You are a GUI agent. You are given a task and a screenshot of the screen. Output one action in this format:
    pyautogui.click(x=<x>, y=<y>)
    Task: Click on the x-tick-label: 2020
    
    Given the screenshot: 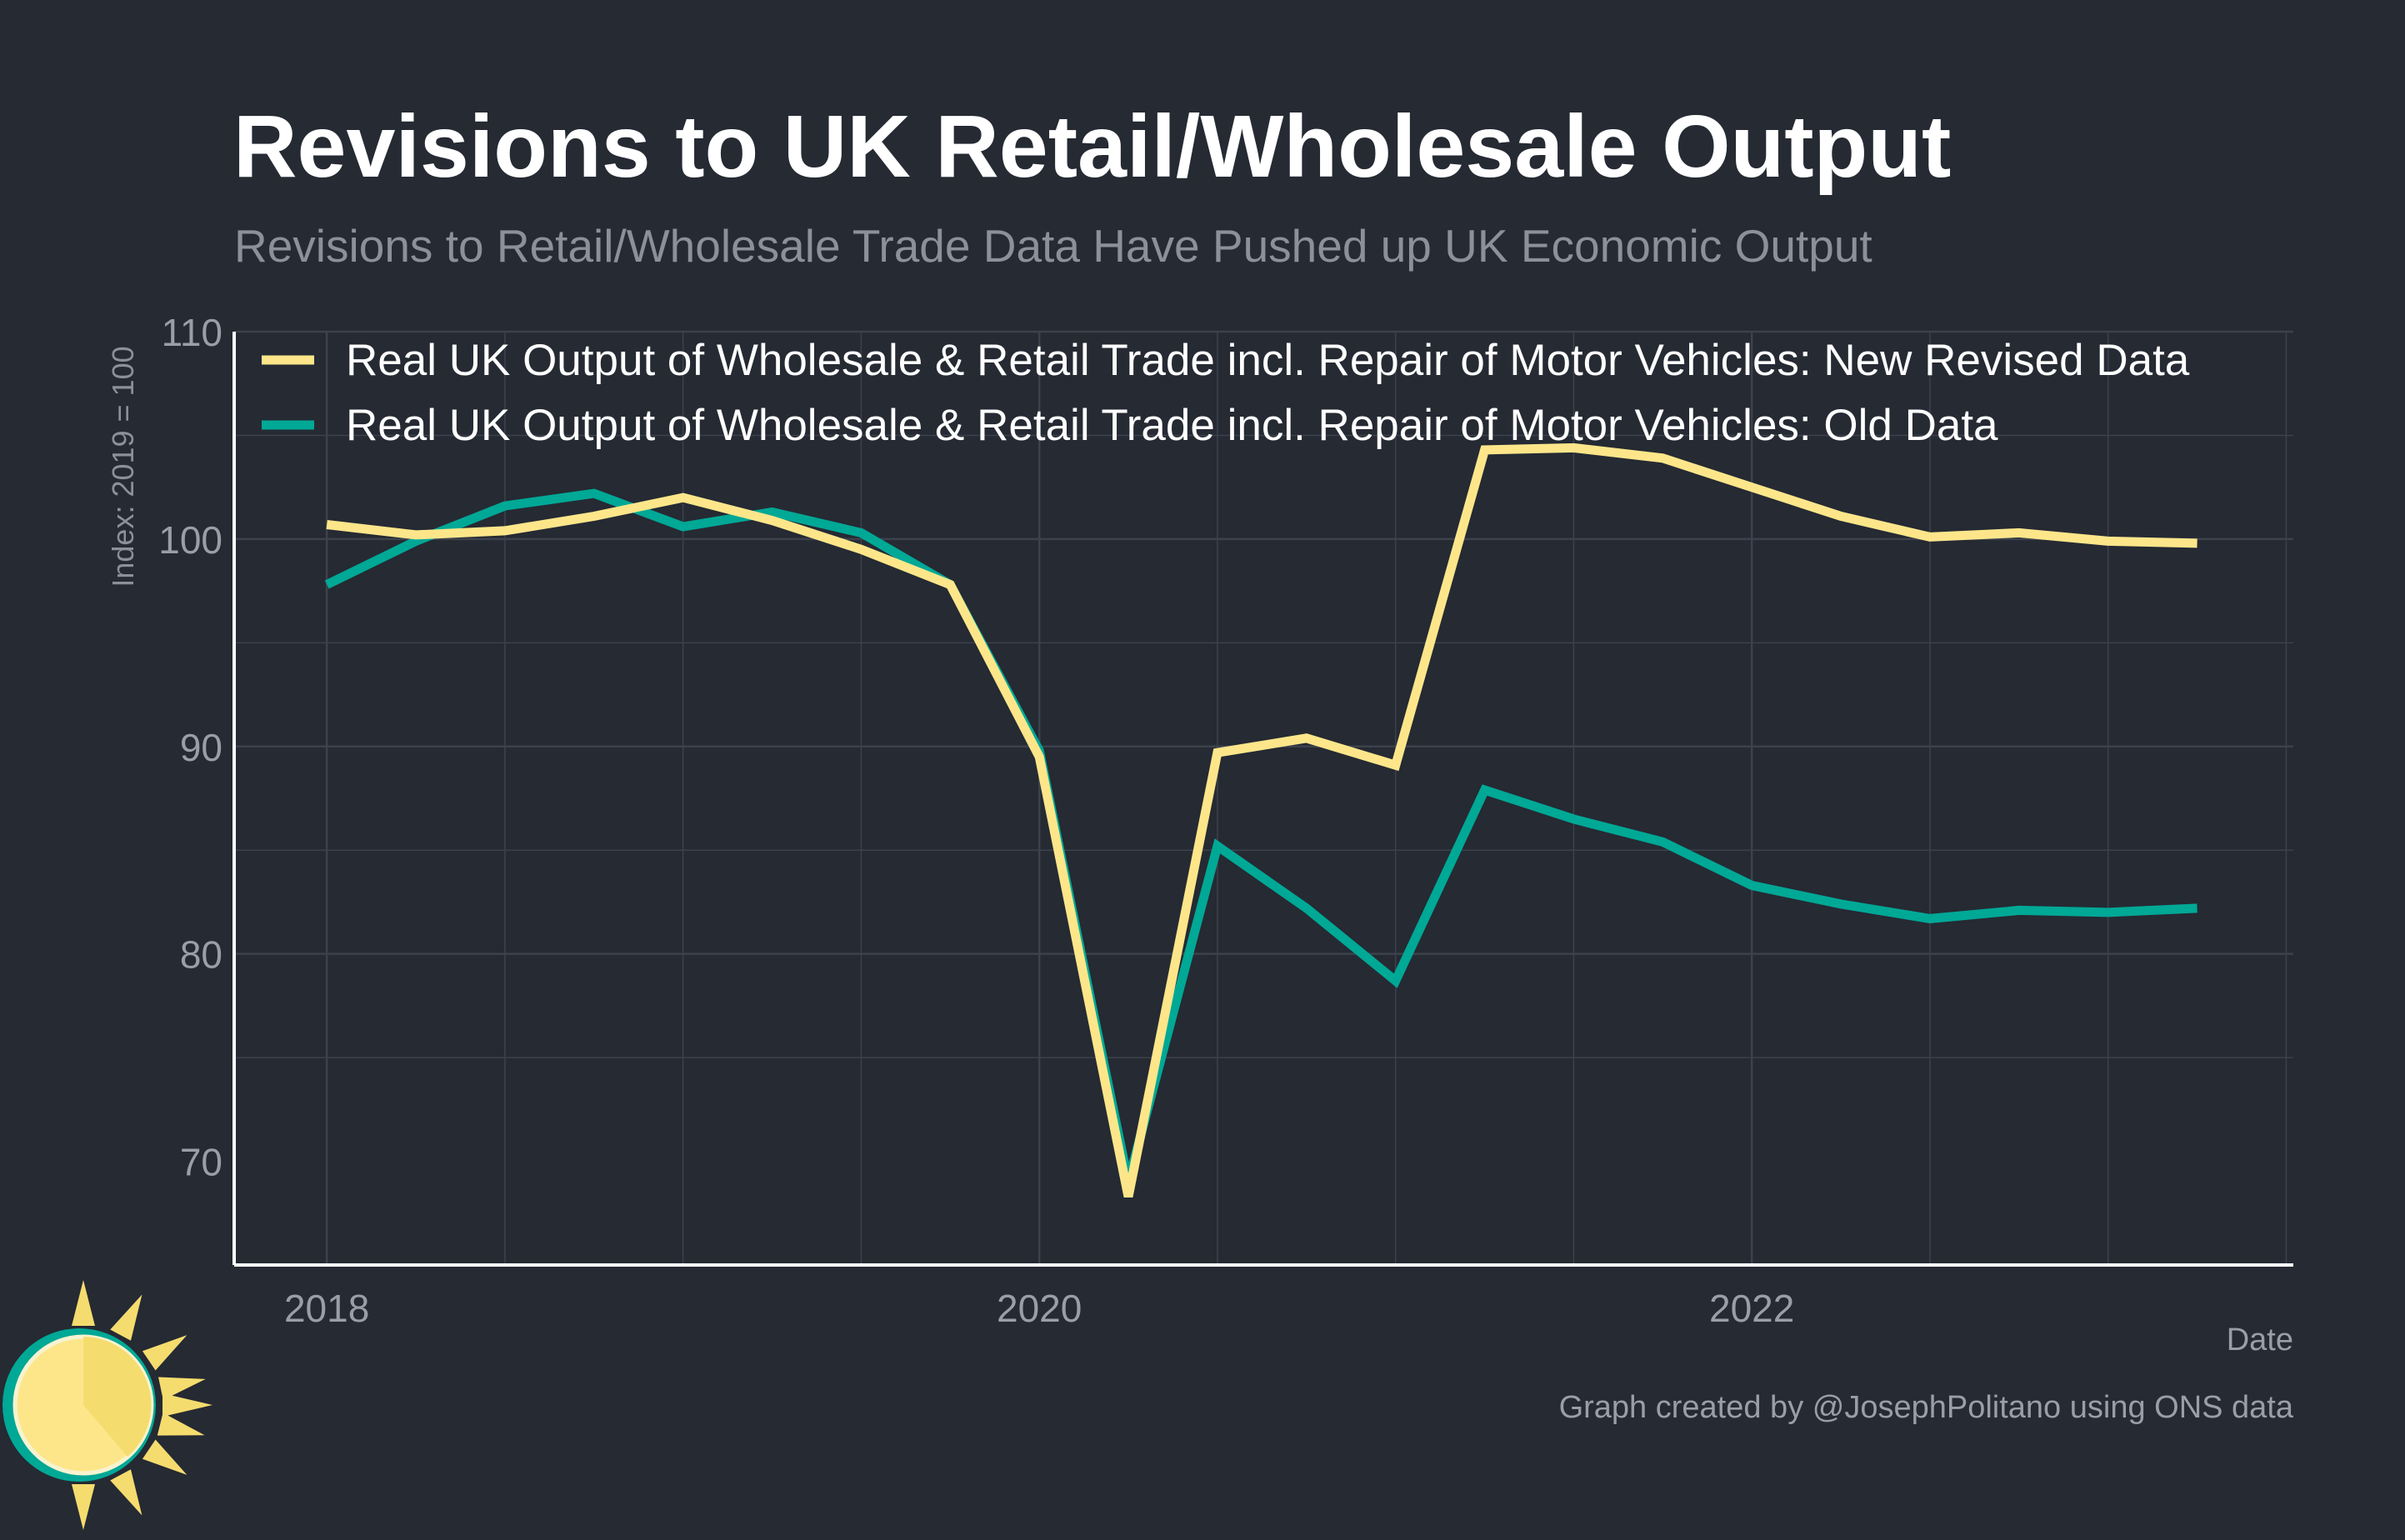 What is the action you would take?
    pyautogui.click(x=1039, y=1308)
    